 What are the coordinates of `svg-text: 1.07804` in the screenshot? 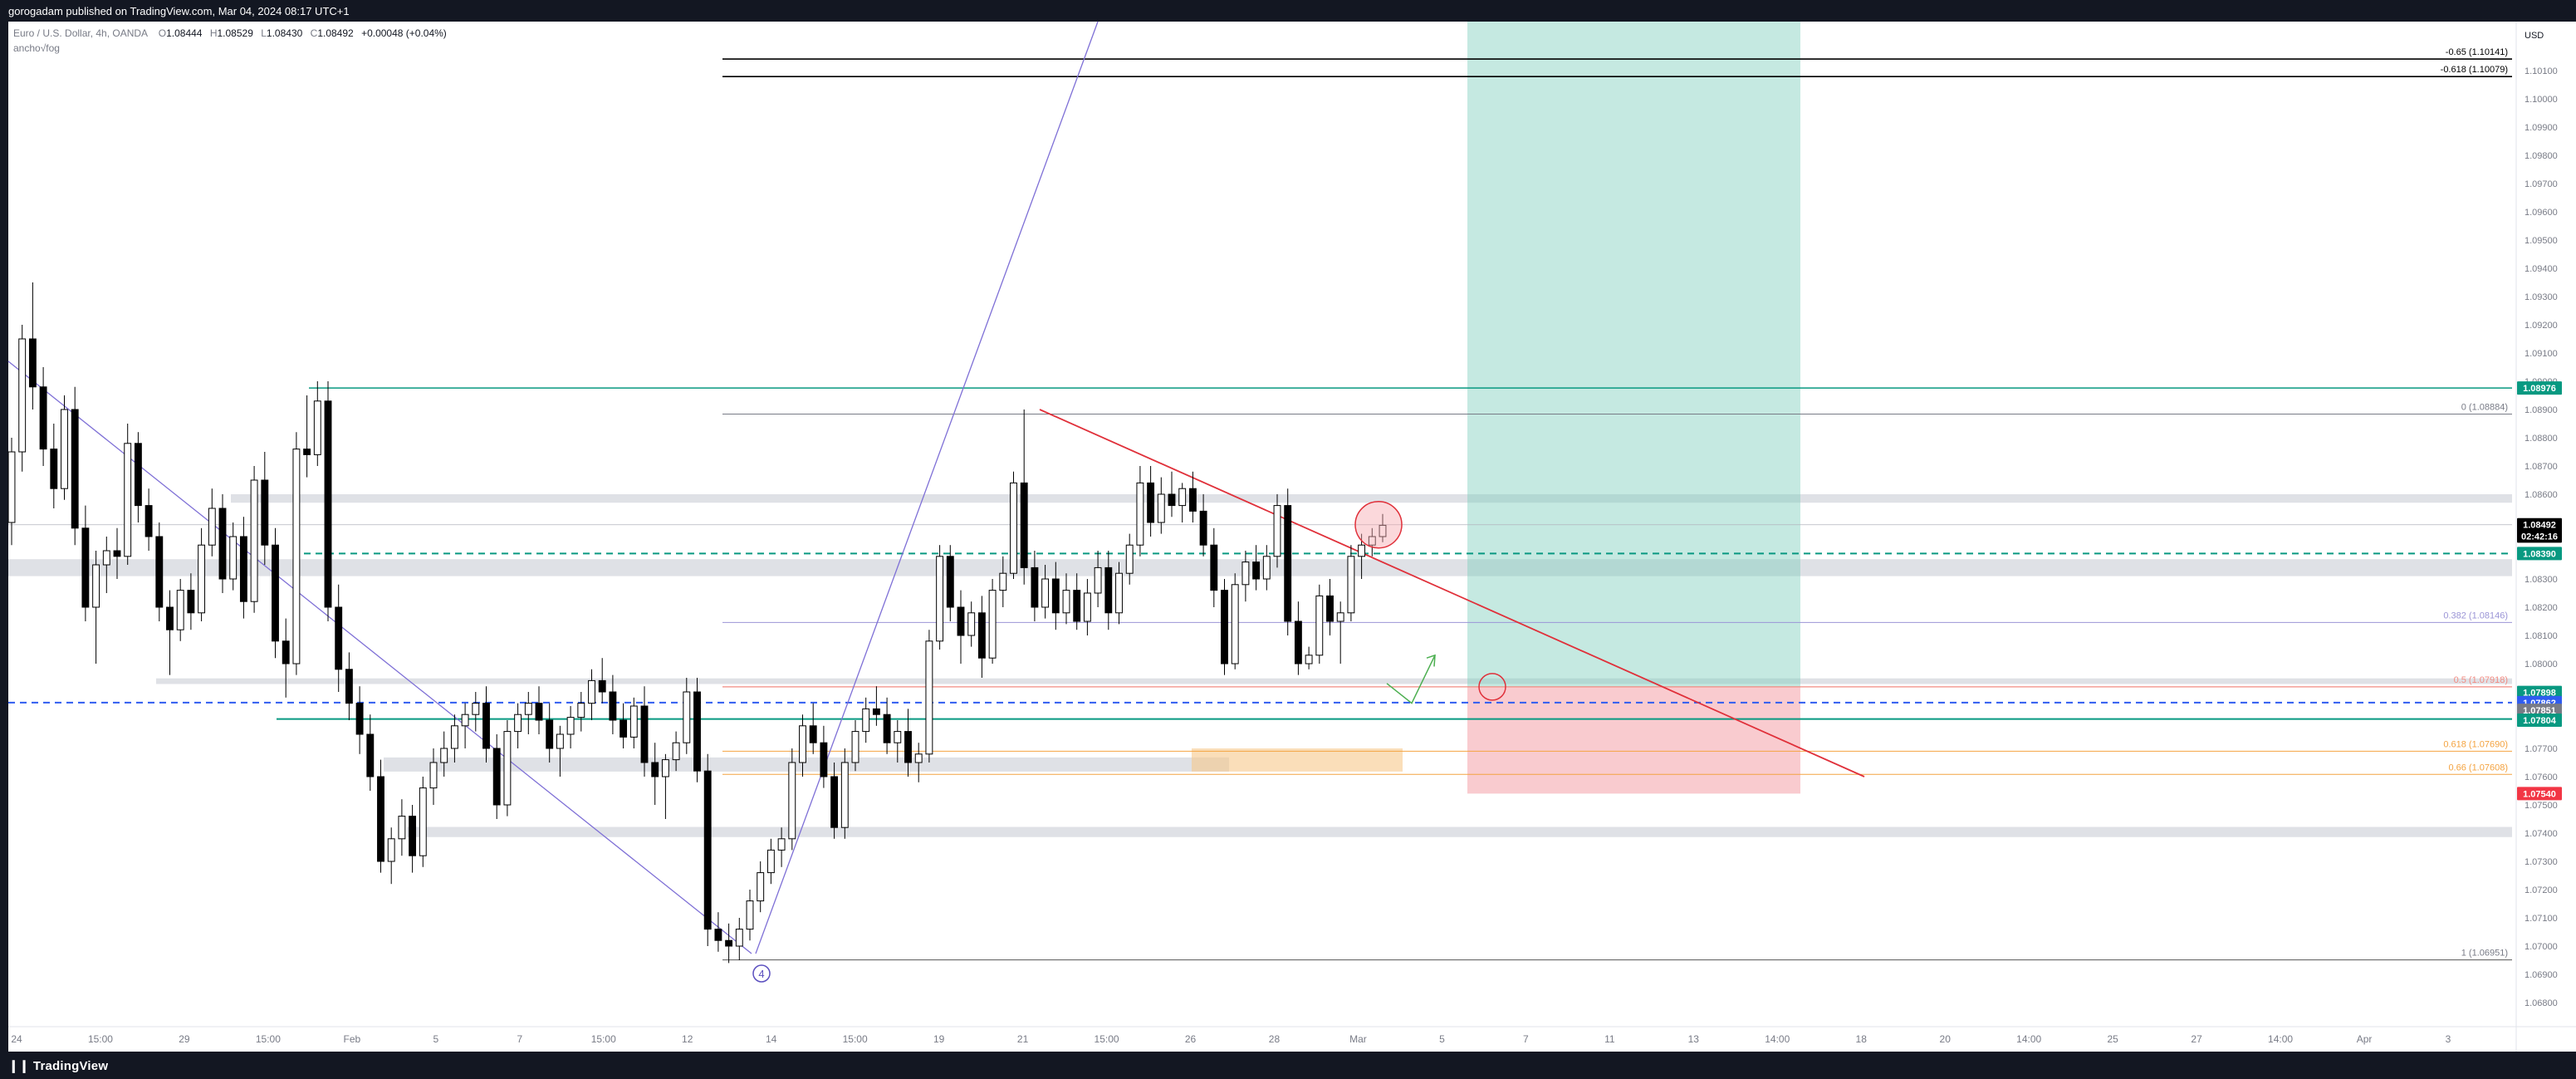 It's located at (2540, 721).